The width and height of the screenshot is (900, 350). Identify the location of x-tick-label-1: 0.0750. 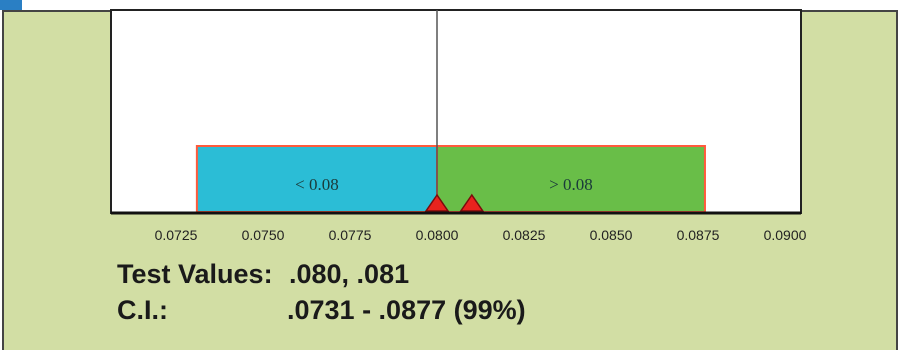
(263, 235).